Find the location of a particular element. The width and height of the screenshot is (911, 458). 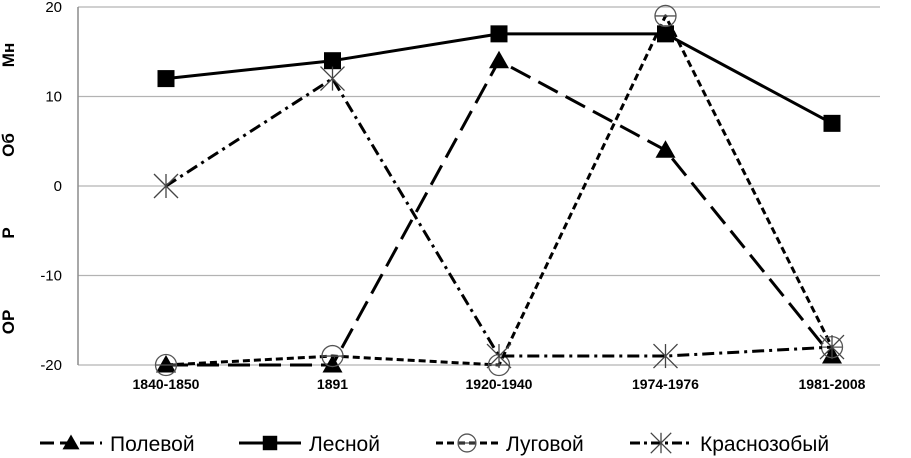

x-category-label: 1840-1850 is located at coordinates (166, 384).